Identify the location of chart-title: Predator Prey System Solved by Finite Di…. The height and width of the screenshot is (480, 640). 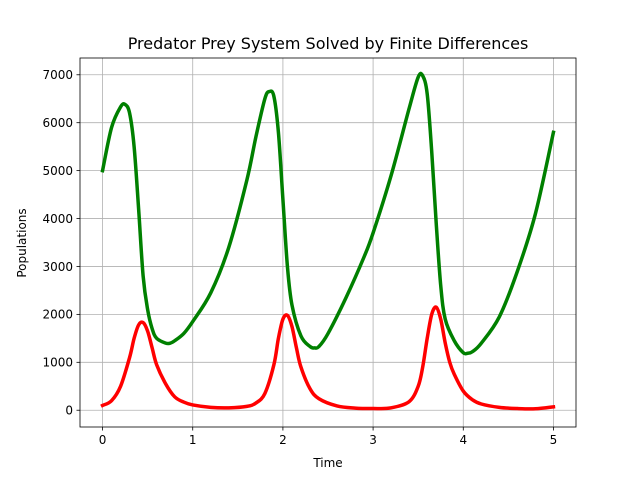
(328, 43).